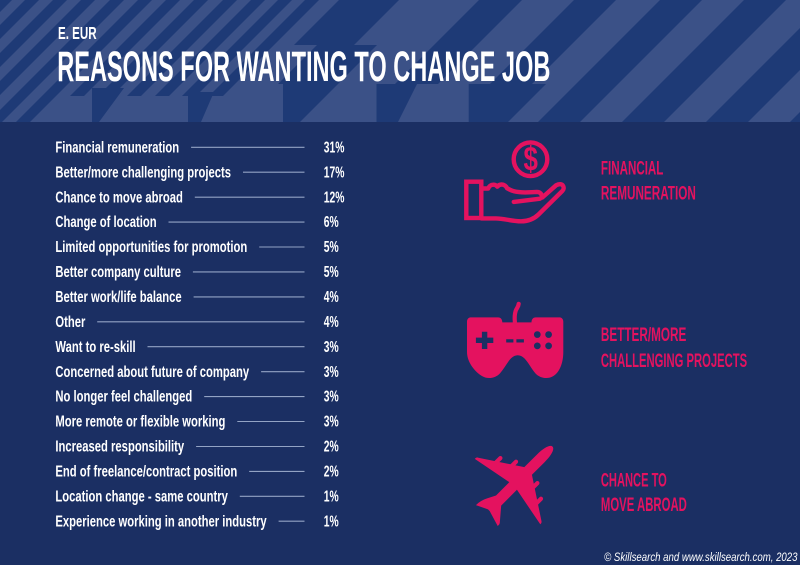 The height and width of the screenshot is (570, 800). What do you see at coordinates (331, 222) in the screenshot?
I see `svg-text: 6%` at bounding box center [331, 222].